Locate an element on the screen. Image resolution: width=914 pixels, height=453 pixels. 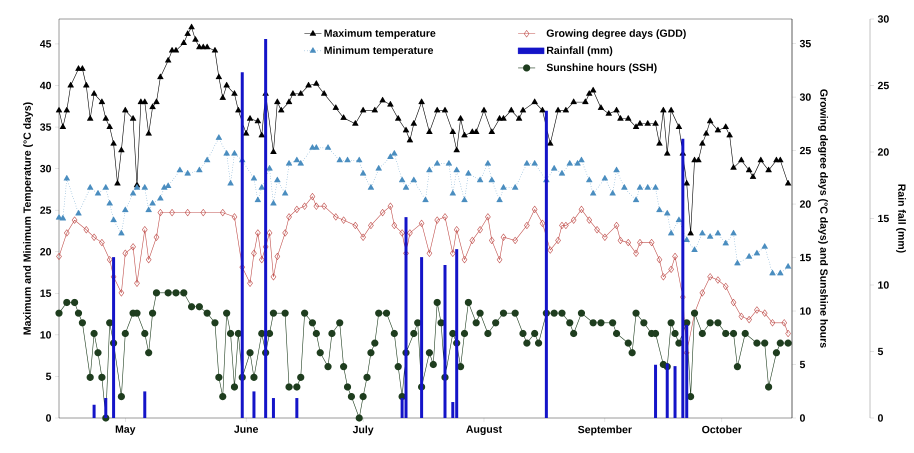
x-tick-label: May is located at coordinates (126, 430).